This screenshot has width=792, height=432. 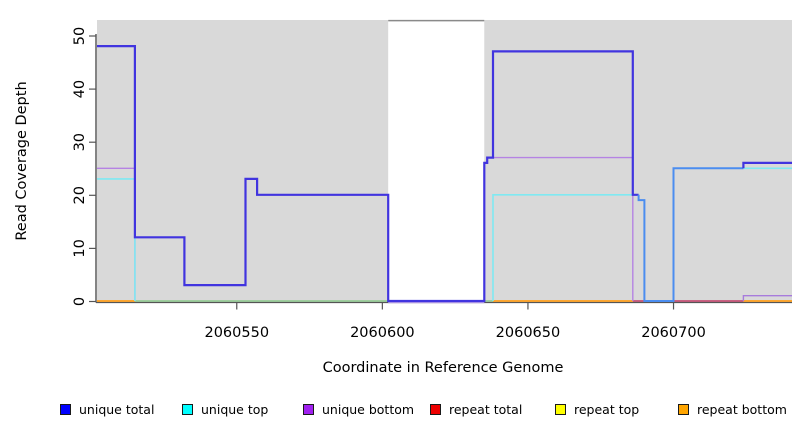 What do you see at coordinates (80, 142) in the screenshot?
I see `y-tick-label-30: 30` at bounding box center [80, 142].